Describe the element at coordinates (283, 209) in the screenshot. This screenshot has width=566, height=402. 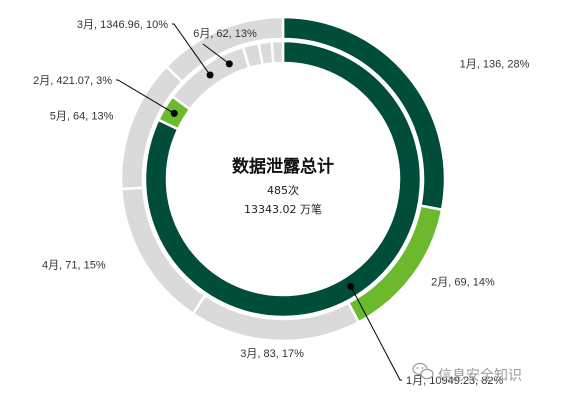
I see `center-records: 13343.02 万笔` at that location.